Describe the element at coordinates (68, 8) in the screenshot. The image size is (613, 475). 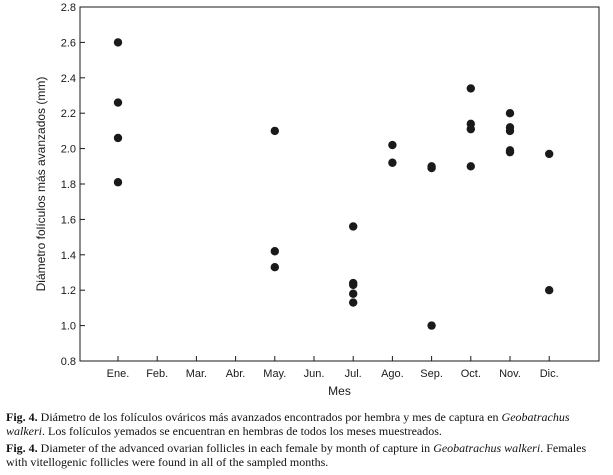
I see `y-tick-label: 2.8` at that location.